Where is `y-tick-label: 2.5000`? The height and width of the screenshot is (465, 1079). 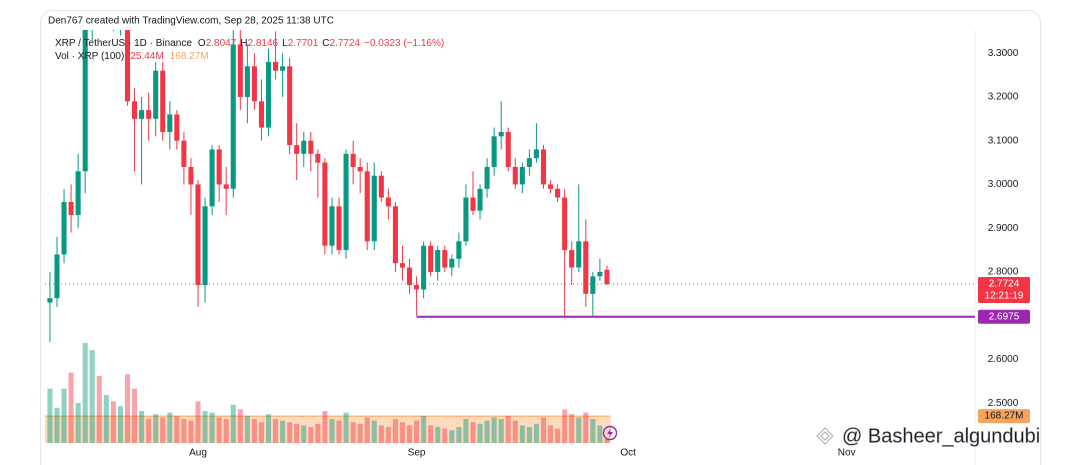
y-tick-label: 2.5000 is located at coordinates (1003, 403).